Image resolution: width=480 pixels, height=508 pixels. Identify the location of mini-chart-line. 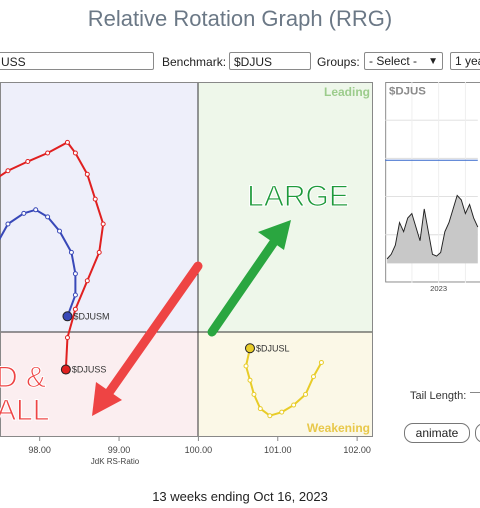
(432, 227).